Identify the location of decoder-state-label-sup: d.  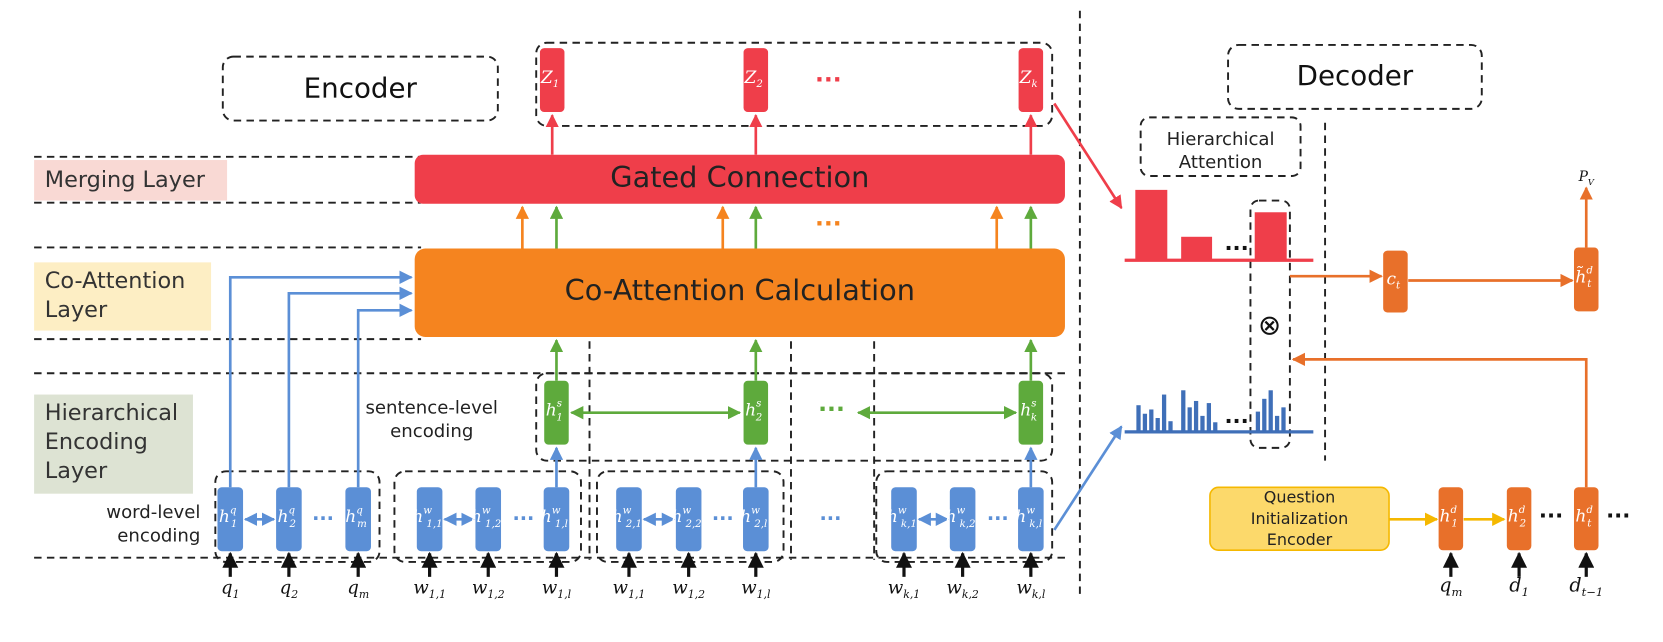
(1589, 270).